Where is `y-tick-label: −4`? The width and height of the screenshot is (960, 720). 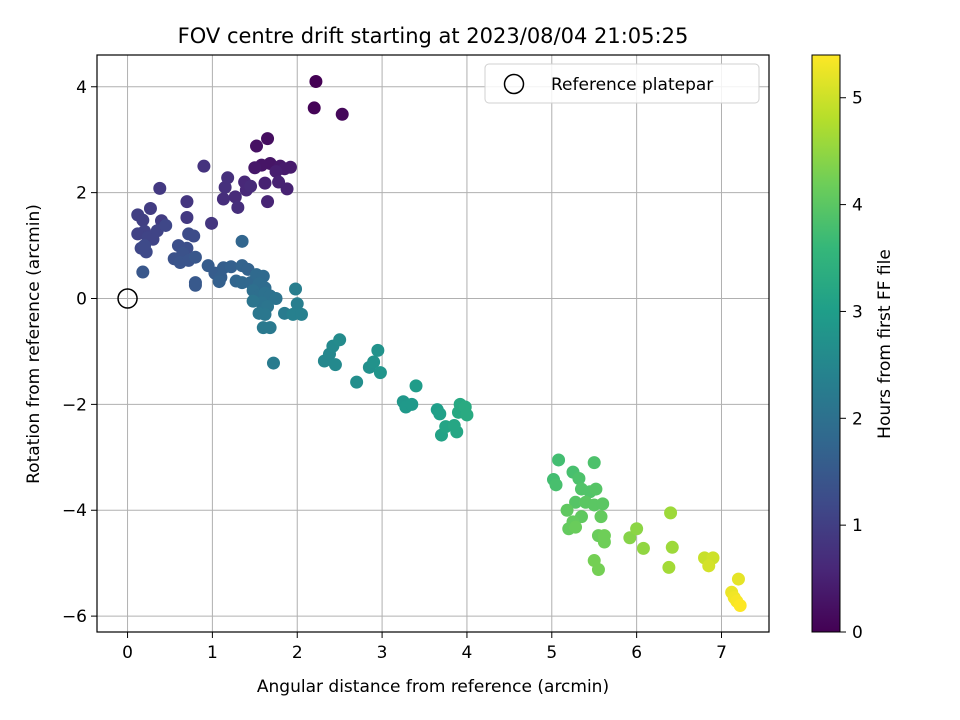
y-tick-label: −4 is located at coordinates (74, 511).